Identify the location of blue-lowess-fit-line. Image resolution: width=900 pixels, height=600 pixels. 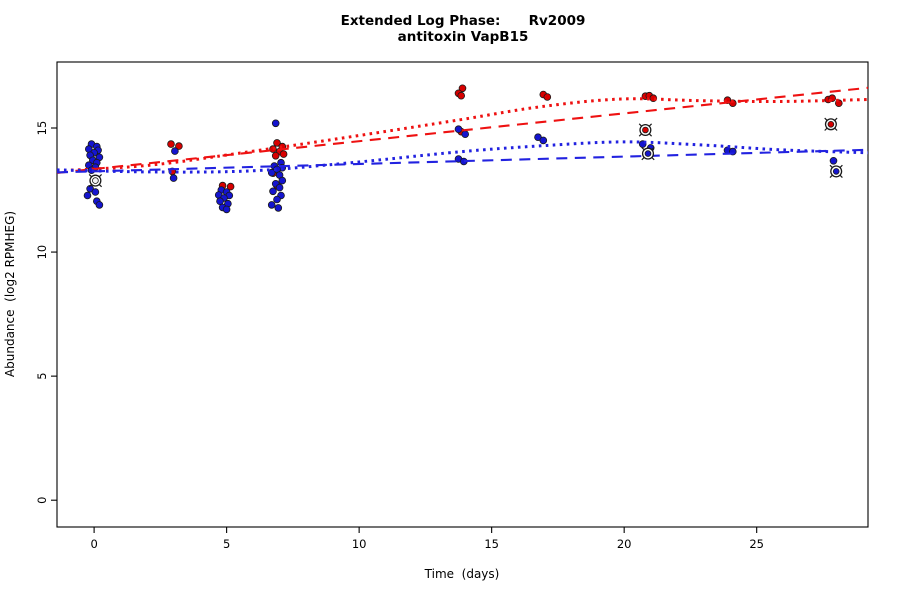
(462, 157).